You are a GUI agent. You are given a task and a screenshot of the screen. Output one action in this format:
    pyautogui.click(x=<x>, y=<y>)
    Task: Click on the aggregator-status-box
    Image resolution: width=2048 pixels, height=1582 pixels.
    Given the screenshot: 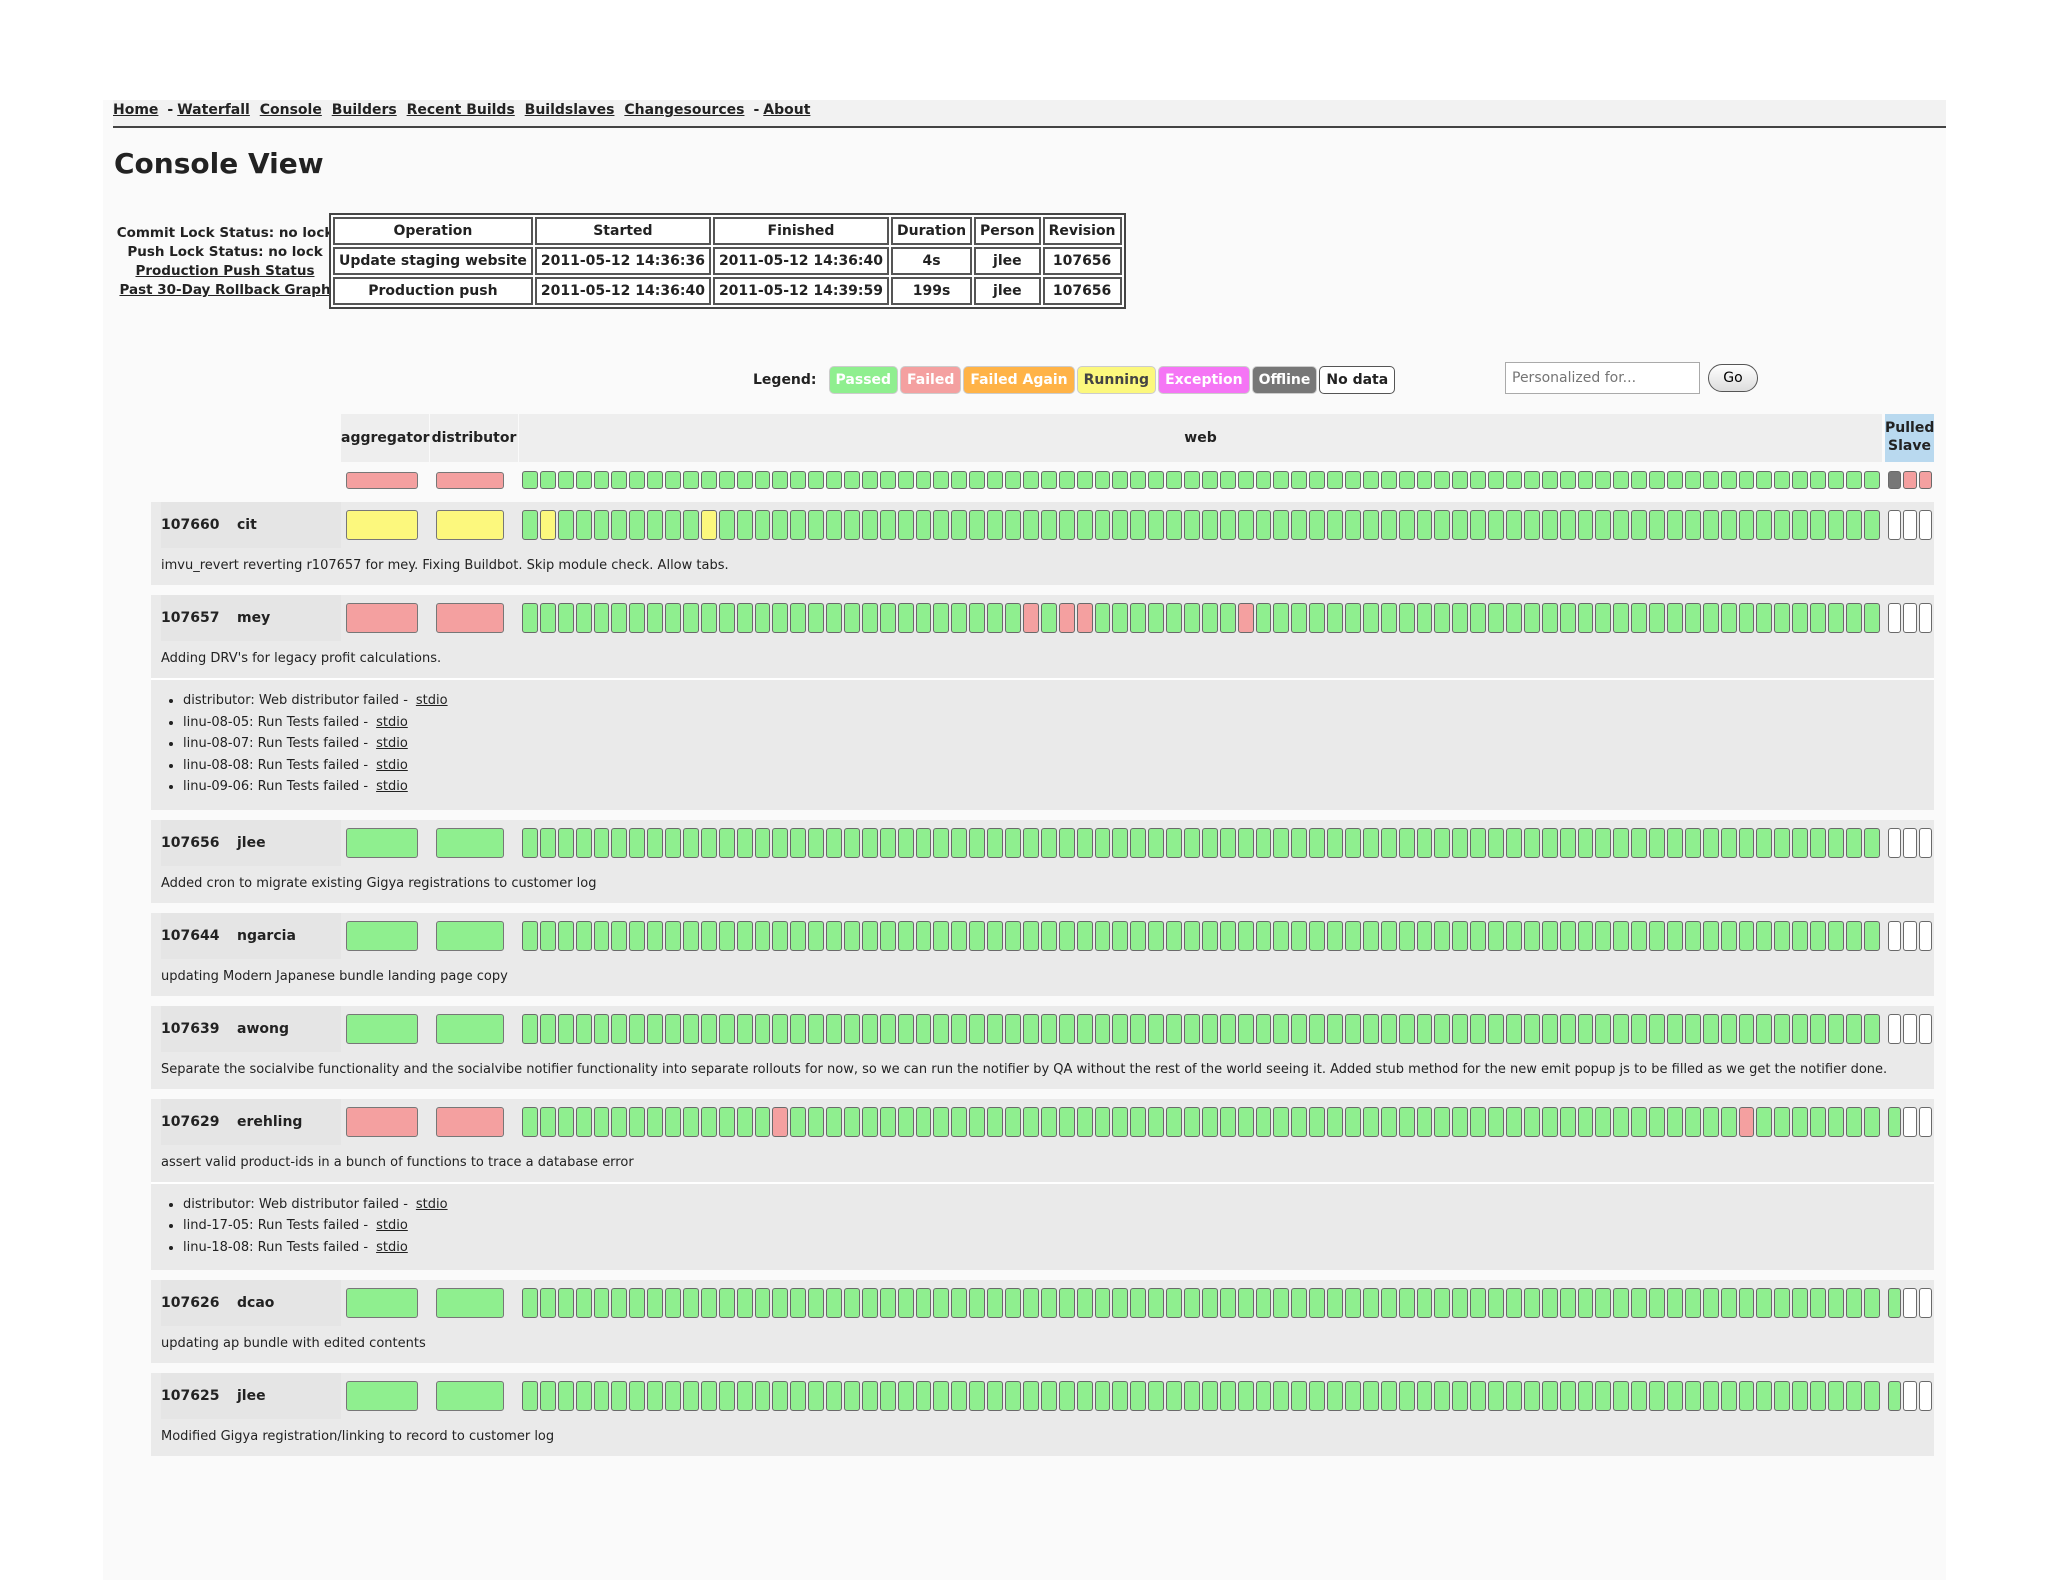 What is the action you would take?
    pyautogui.click(x=382, y=480)
    